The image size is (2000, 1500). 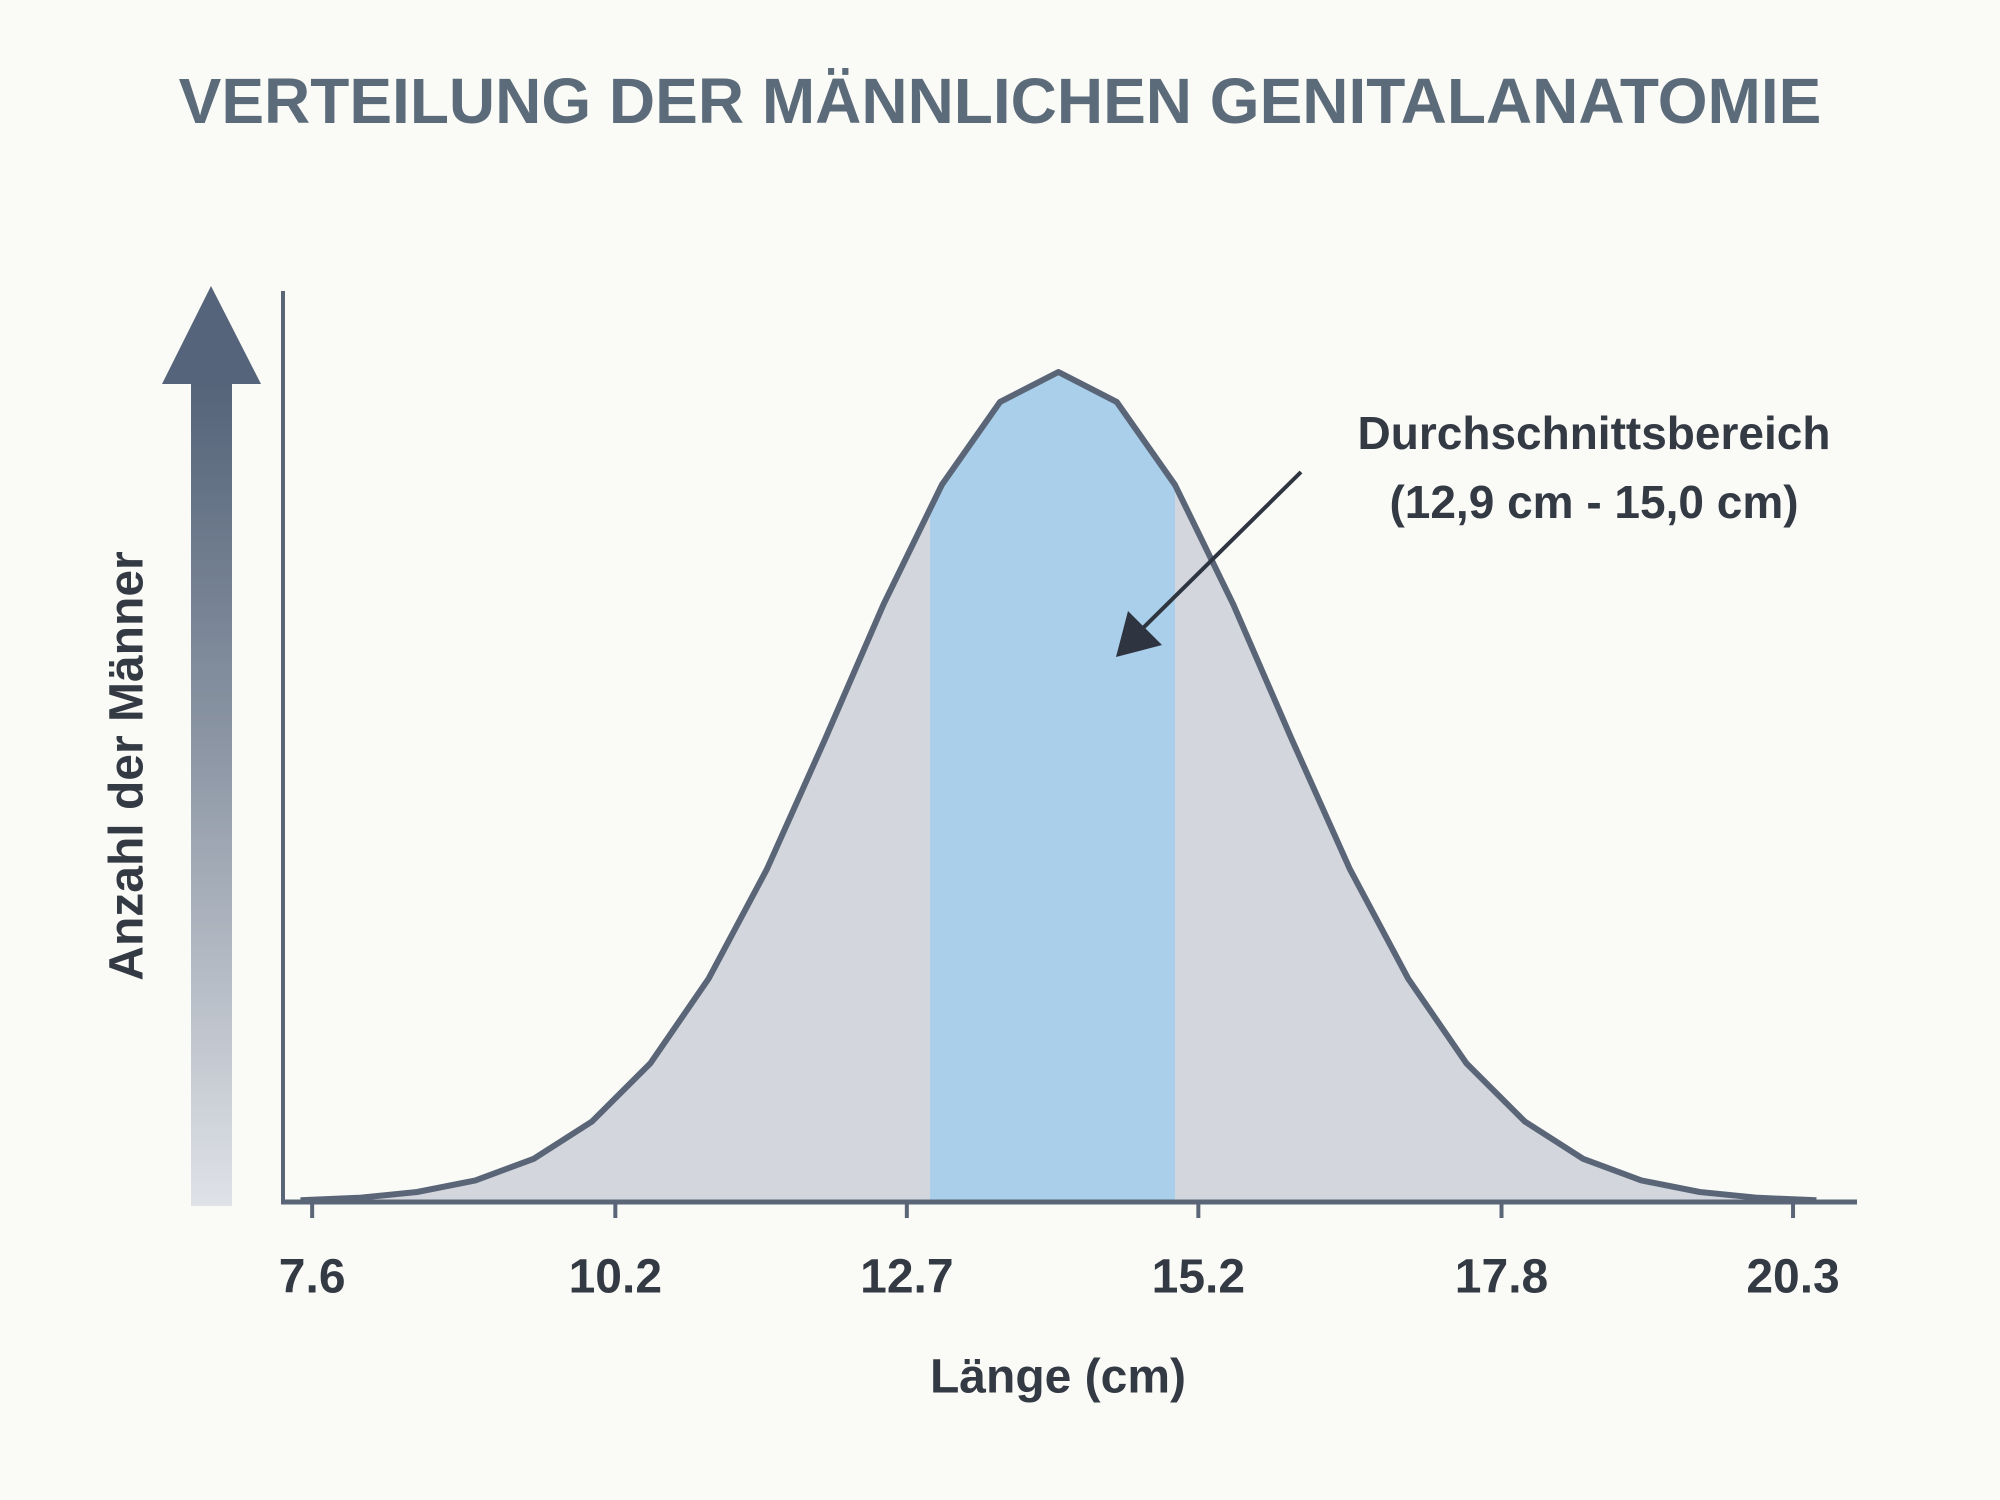 What do you see at coordinates (1053, 787) in the screenshot?
I see `highlight-band` at bounding box center [1053, 787].